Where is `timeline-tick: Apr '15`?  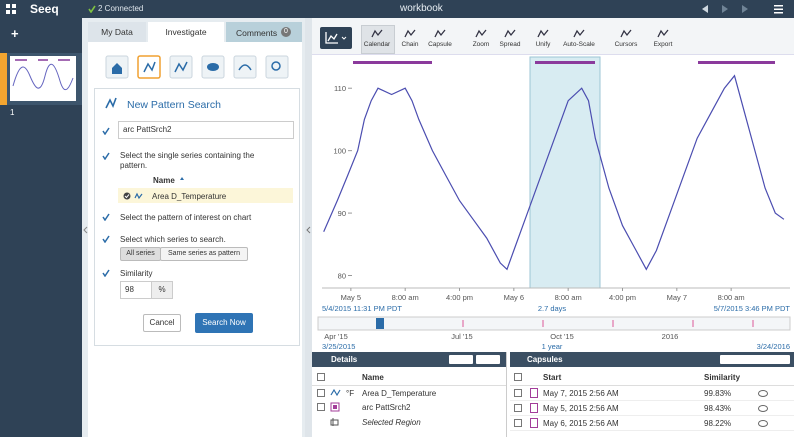 timeline-tick: Apr '15 is located at coordinates (336, 336).